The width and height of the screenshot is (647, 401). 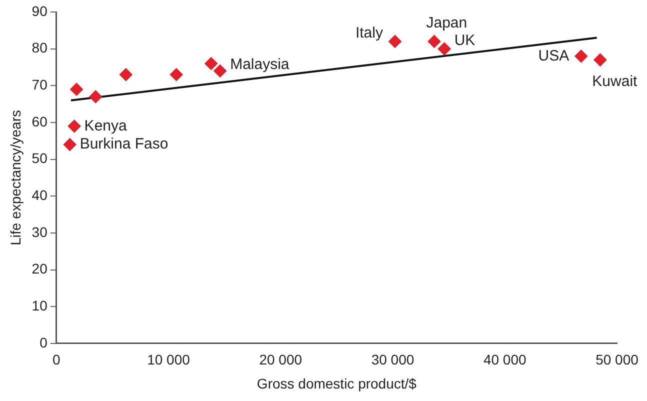 What do you see at coordinates (124, 144) in the screenshot?
I see `annotation: Burkina Faso` at bounding box center [124, 144].